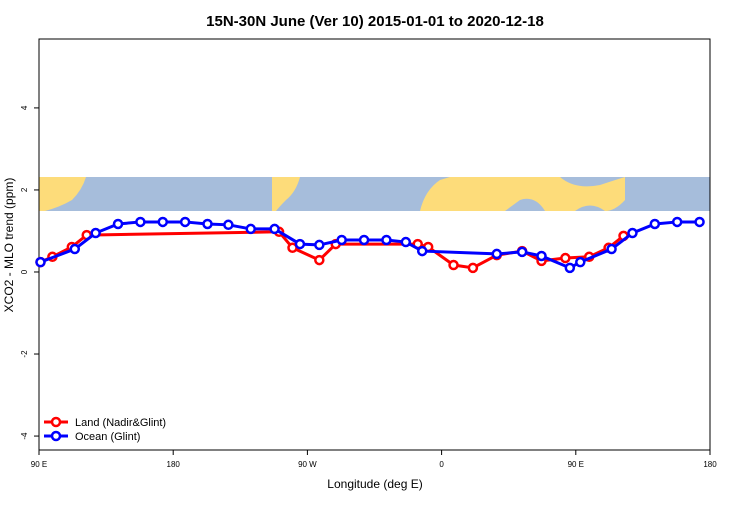 The image size is (750, 505). Describe the element at coordinates (24, 354) in the screenshot. I see `y-tick-label: -2` at that location.